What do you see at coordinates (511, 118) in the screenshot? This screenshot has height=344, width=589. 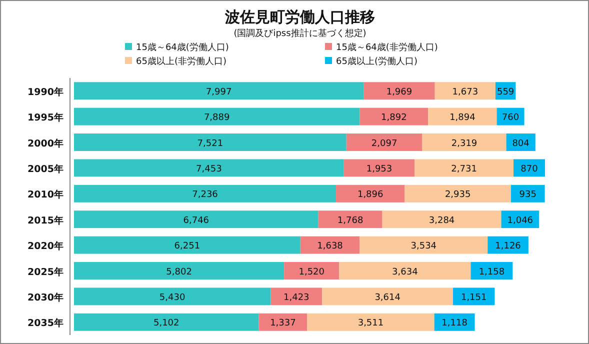 I see `data-label: 760` at bounding box center [511, 118].